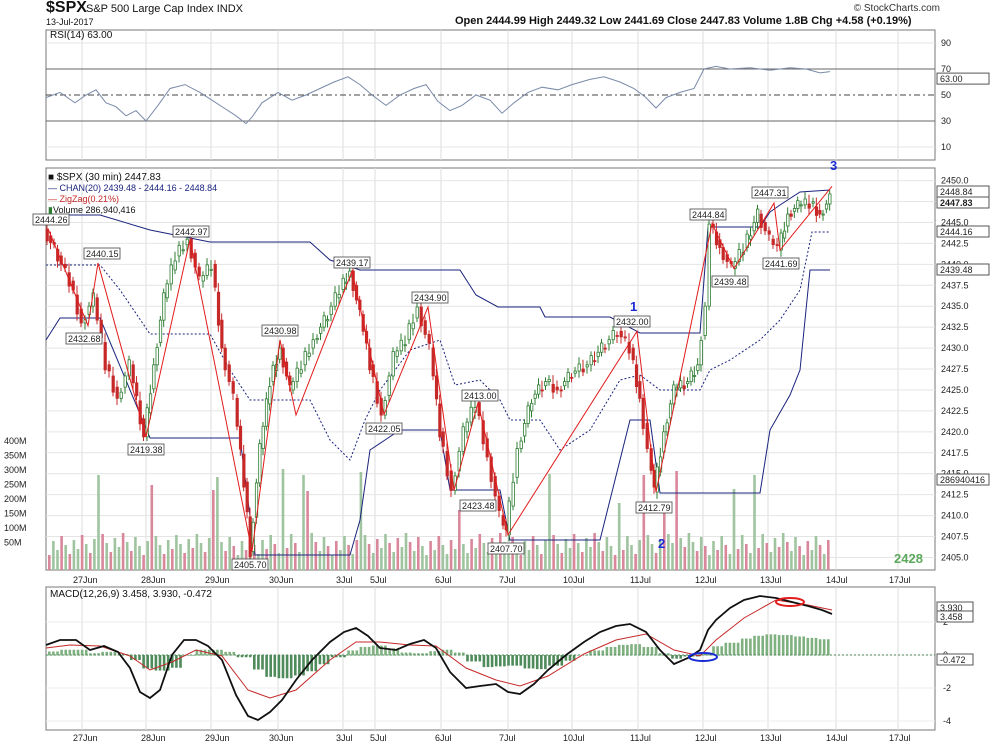 The width and height of the screenshot is (990, 744). I want to click on price-value-tag, so click(963, 479).